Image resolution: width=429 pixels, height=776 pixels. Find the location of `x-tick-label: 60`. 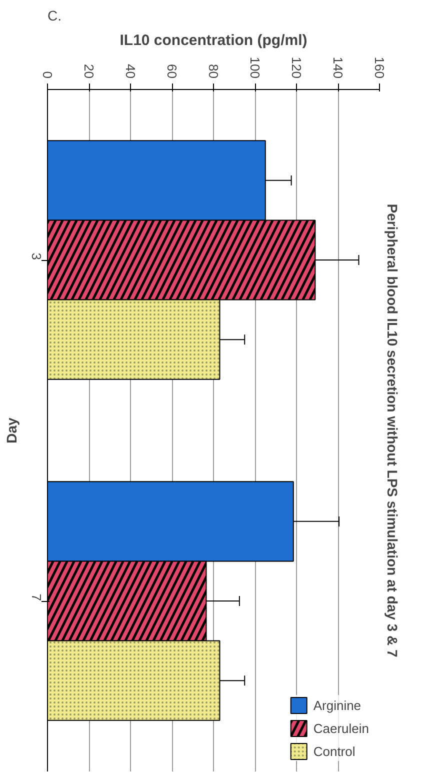

x-tick-label: 60 is located at coordinates (172, 71).